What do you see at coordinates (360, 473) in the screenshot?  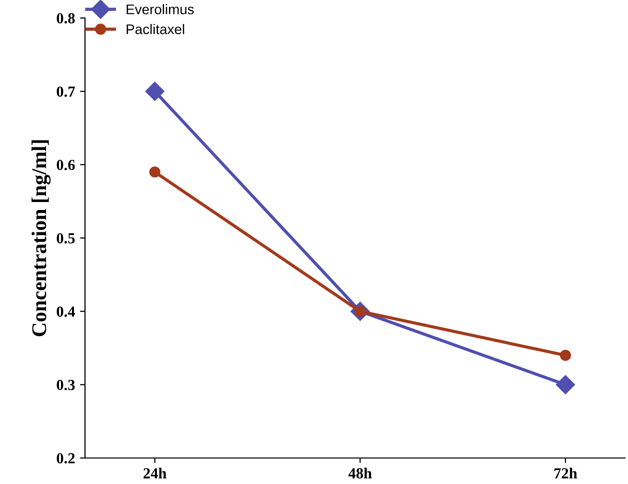 I see `x-tick-label: 48h` at bounding box center [360, 473].